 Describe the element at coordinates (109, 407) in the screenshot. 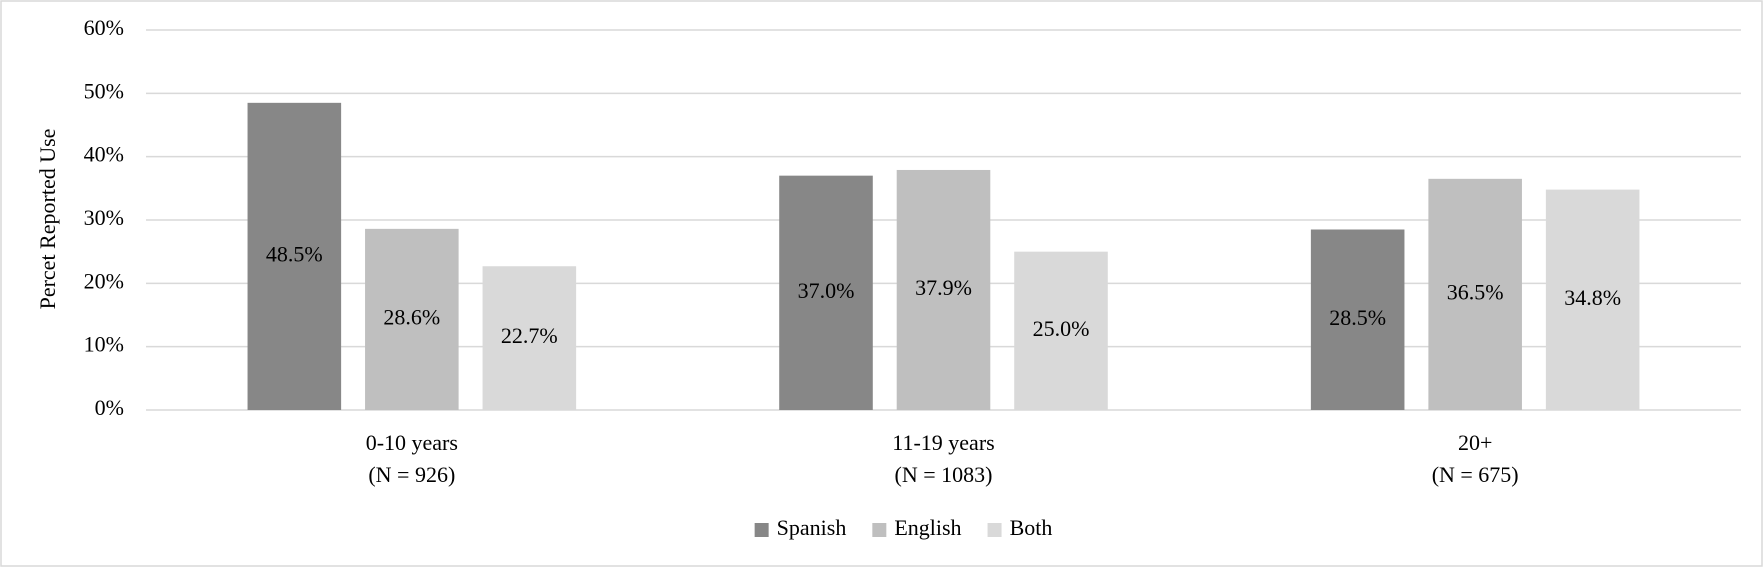

I see `y-tick-label: 0%` at that location.